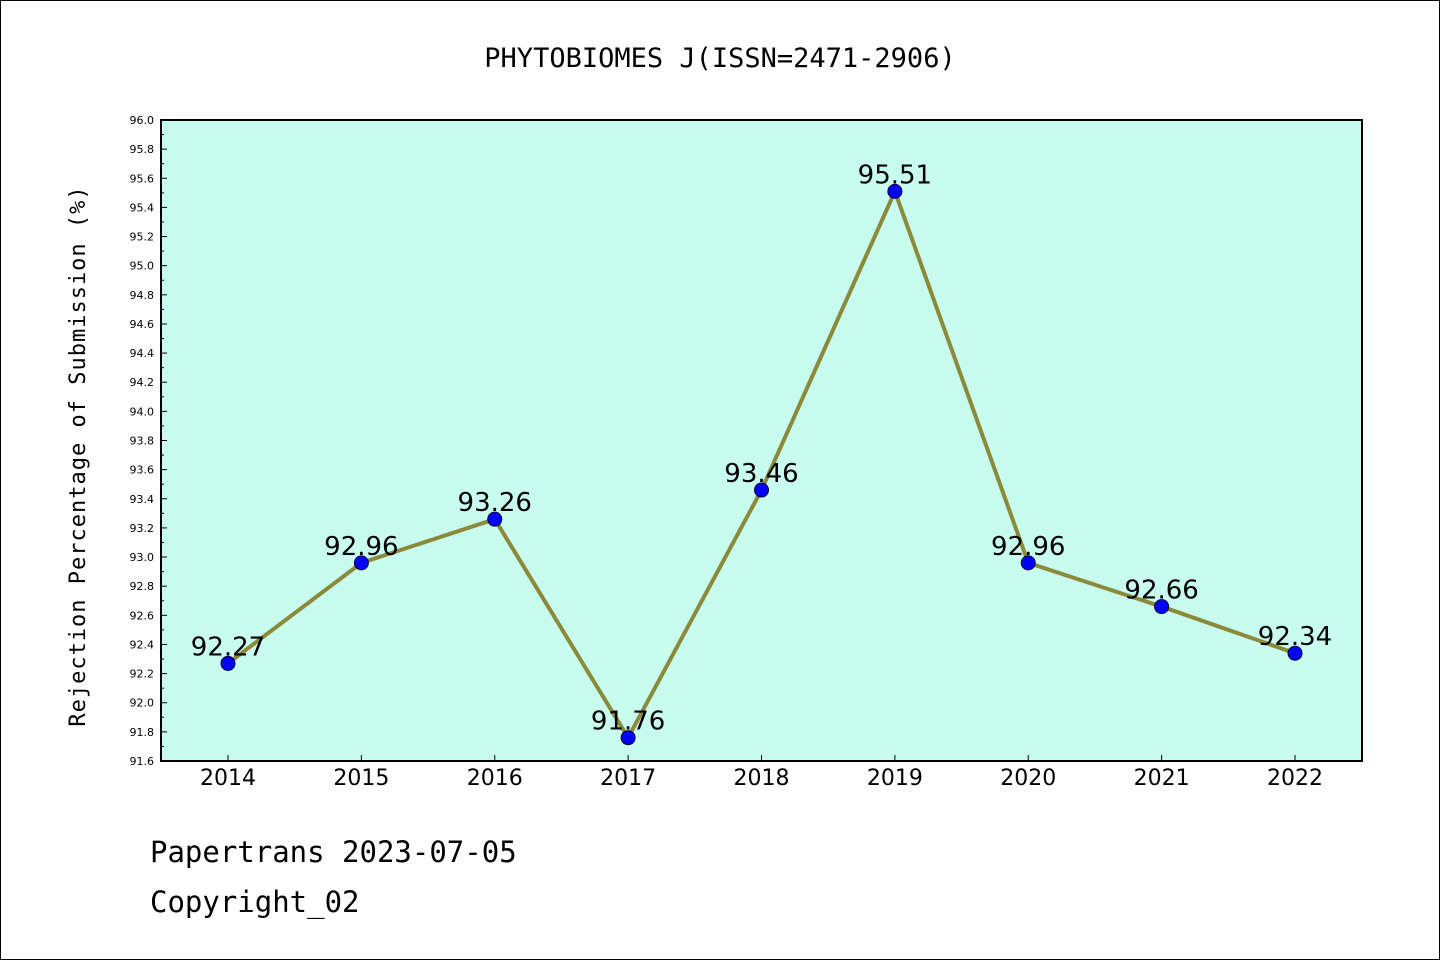 Image resolution: width=1440 pixels, height=960 pixels. I want to click on y-tick-label: 91.6, so click(142, 761).